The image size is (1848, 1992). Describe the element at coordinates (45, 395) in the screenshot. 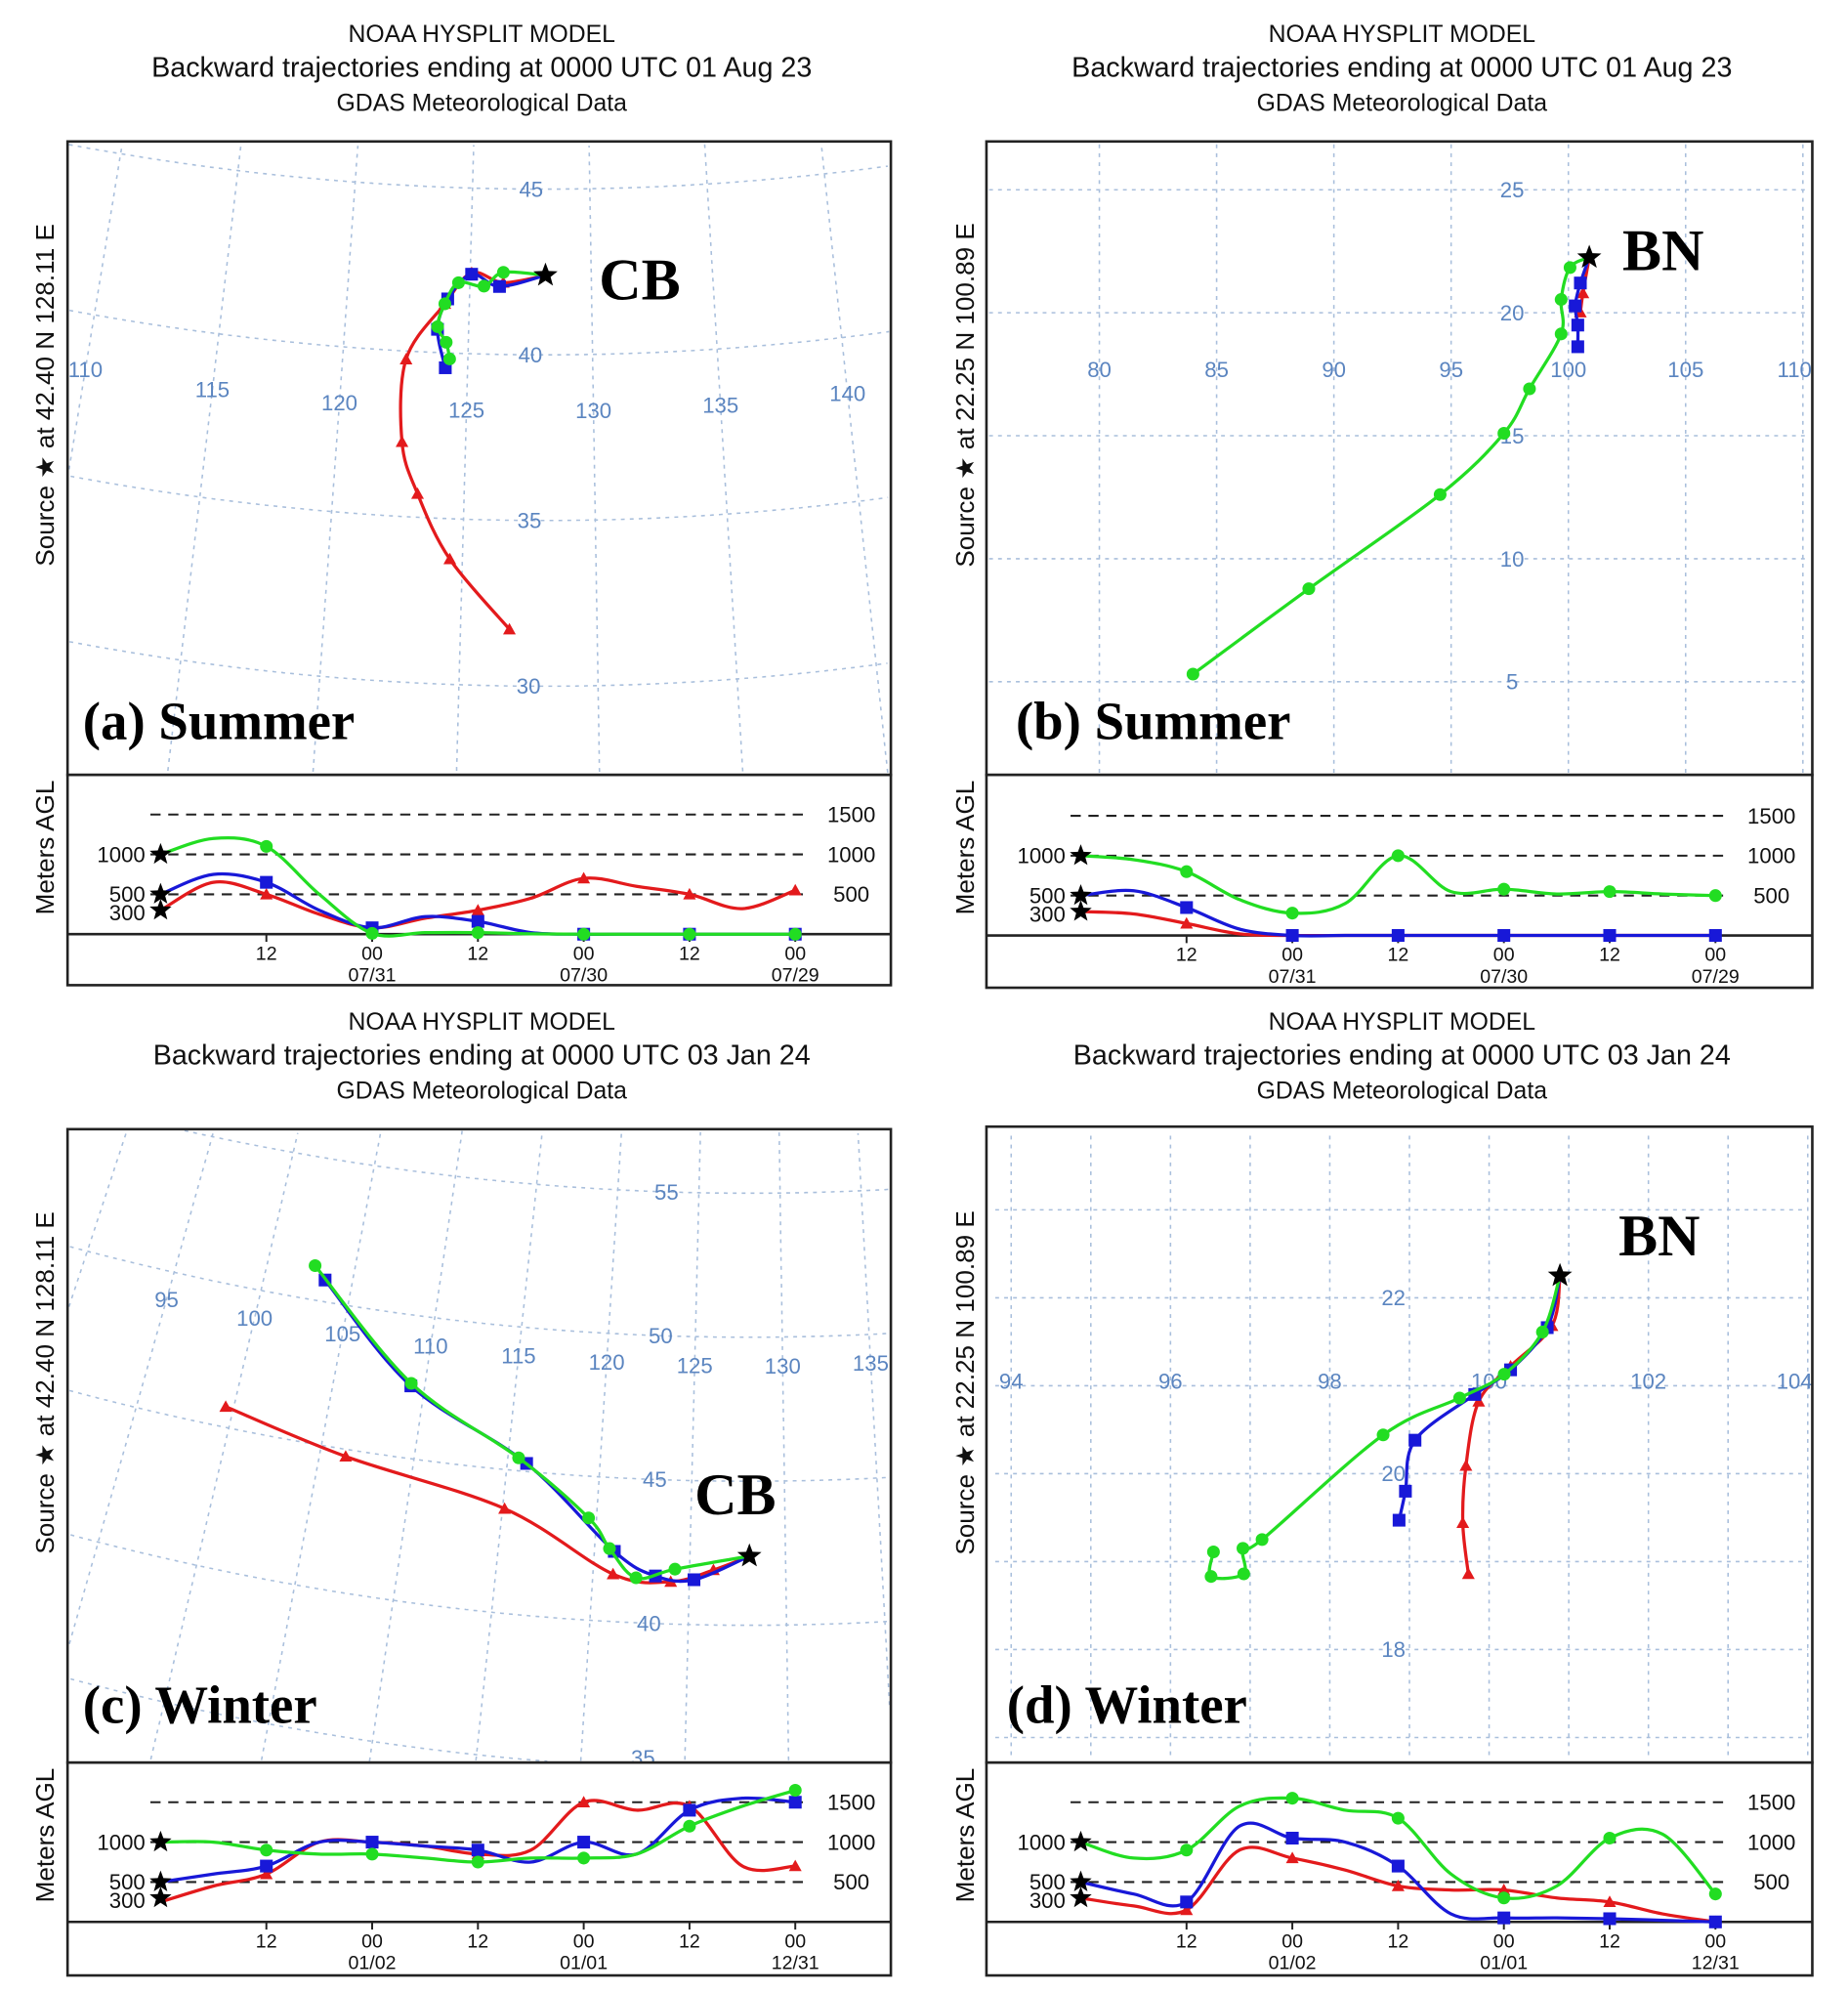

I see `source-location-label: Source ★ at 42.40 N 128.11 E` at that location.